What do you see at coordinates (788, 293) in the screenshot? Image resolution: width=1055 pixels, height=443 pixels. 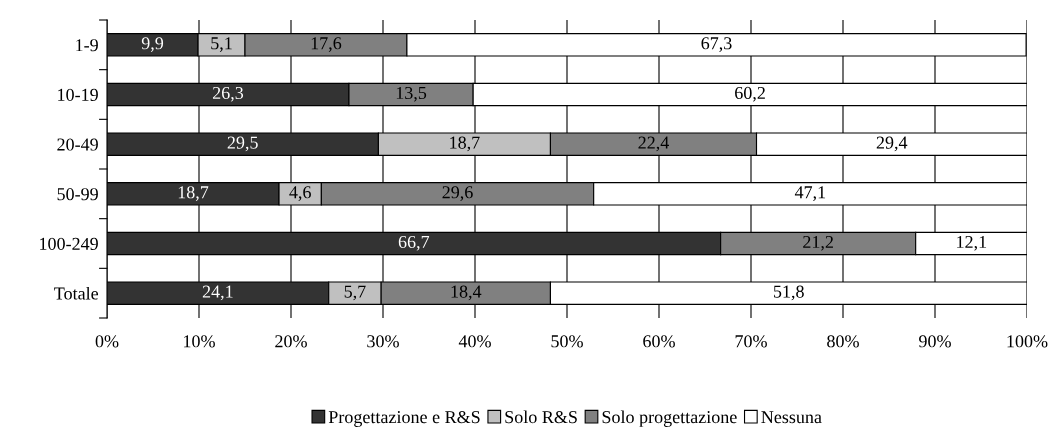 I see `data-label: 51,8` at bounding box center [788, 293].